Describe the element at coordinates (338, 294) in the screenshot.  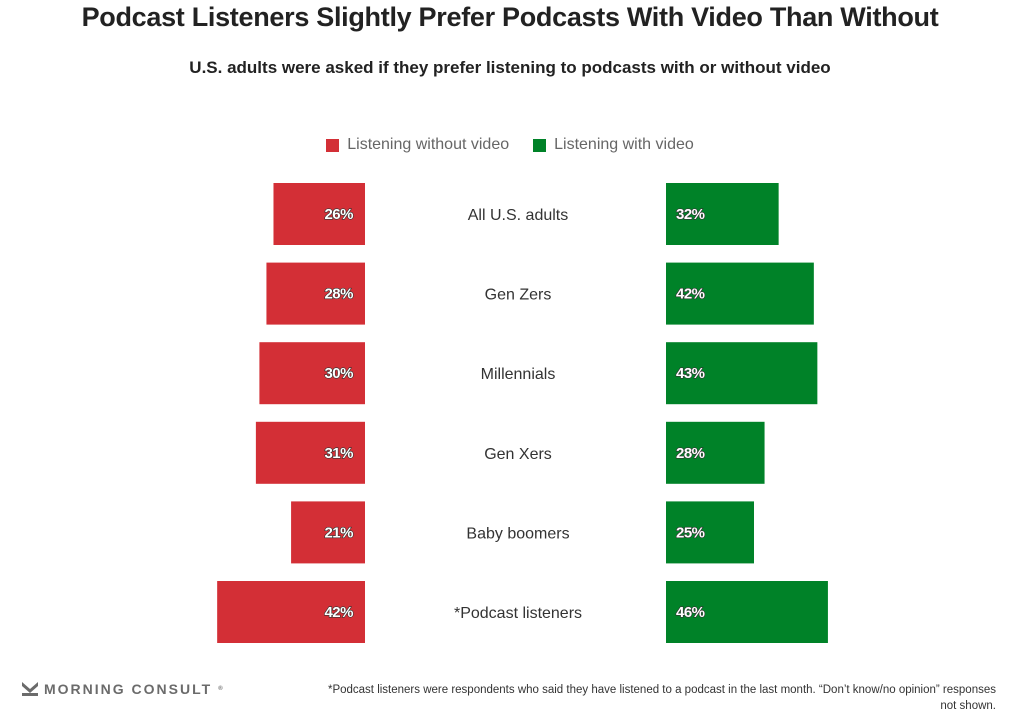
I see `data-label-listening-without-video-gen-zers: 28%` at that location.